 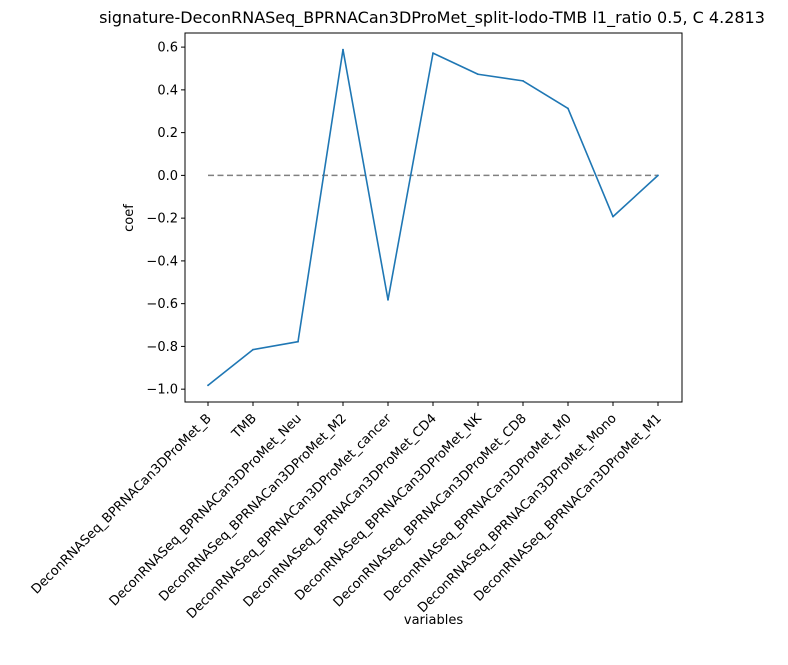 I want to click on x-tick-label: TMB, so click(x=244, y=426).